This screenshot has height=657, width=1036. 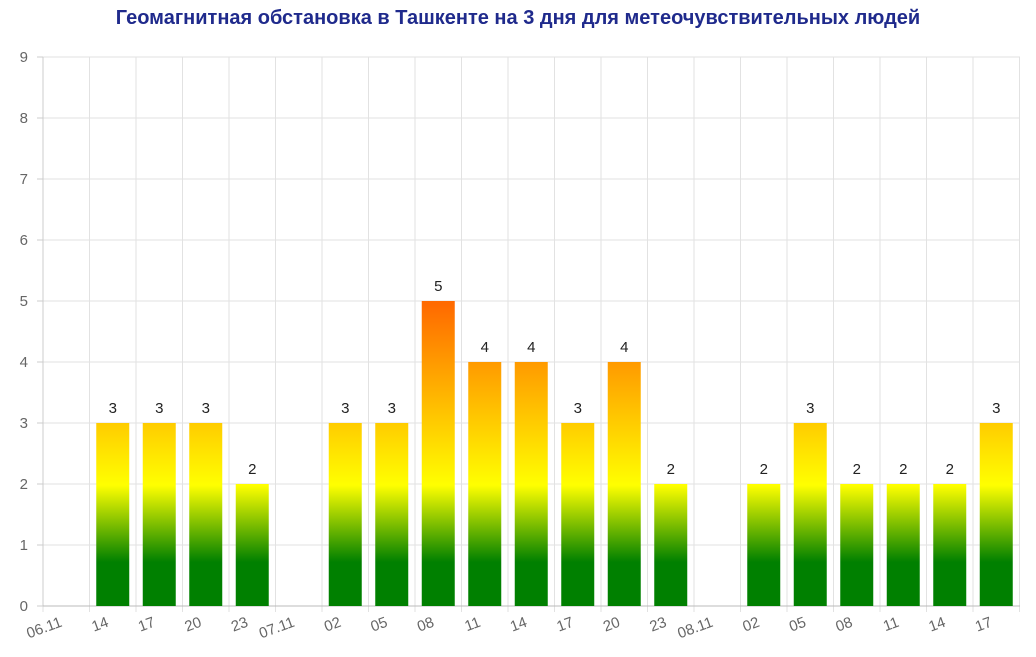 What do you see at coordinates (438, 286) in the screenshot?
I see `data-label: 5` at bounding box center [438, 286].